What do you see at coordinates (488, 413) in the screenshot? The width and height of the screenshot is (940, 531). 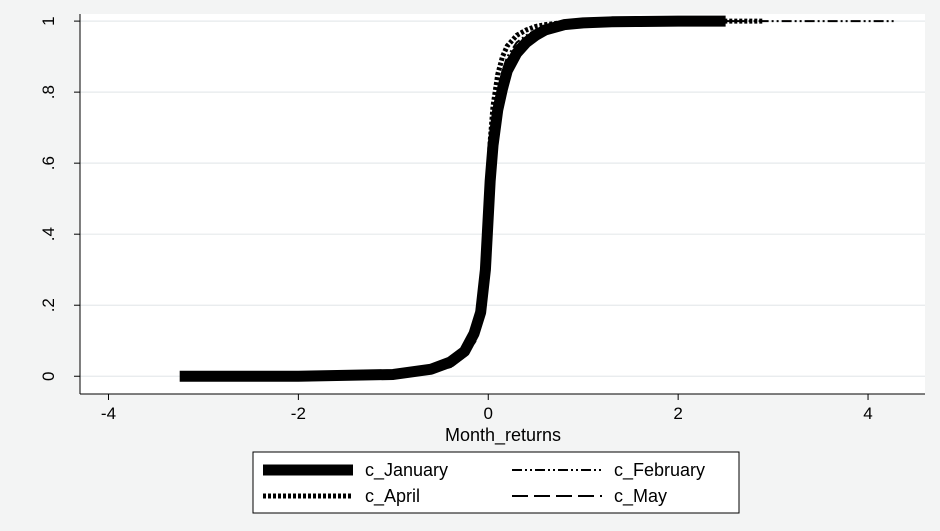 I see `x-tick-label: 0` at bounding box center [488, 413].